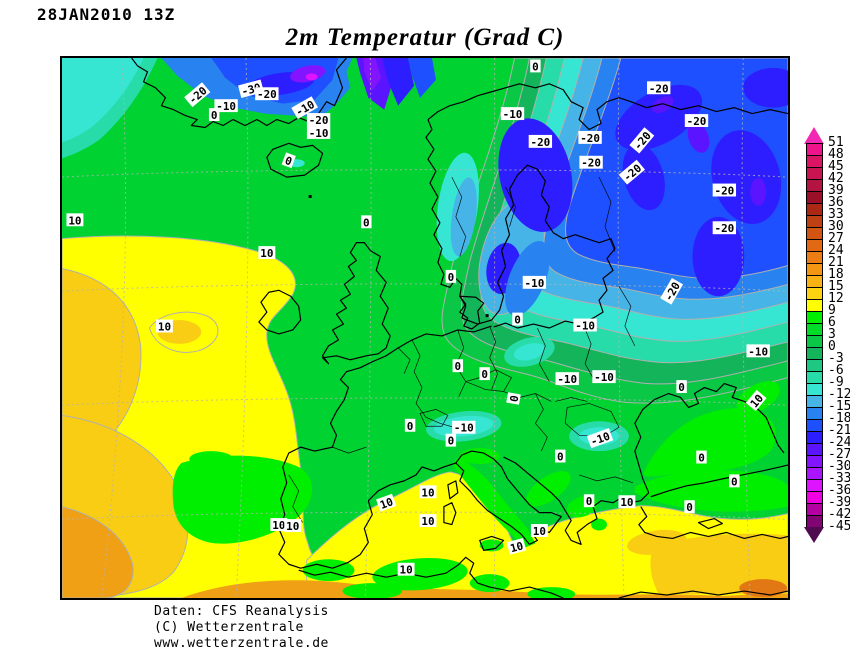 The width and height of the screenshot is (850, 657). I want to click on uk-coast, so click(356, 303).